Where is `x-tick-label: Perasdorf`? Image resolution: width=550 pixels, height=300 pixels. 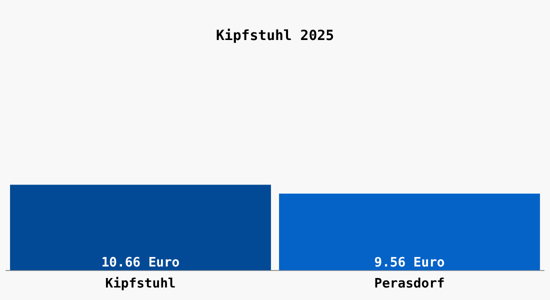
x-tick-label: Perasdorf is located at coordinates (409, 284).